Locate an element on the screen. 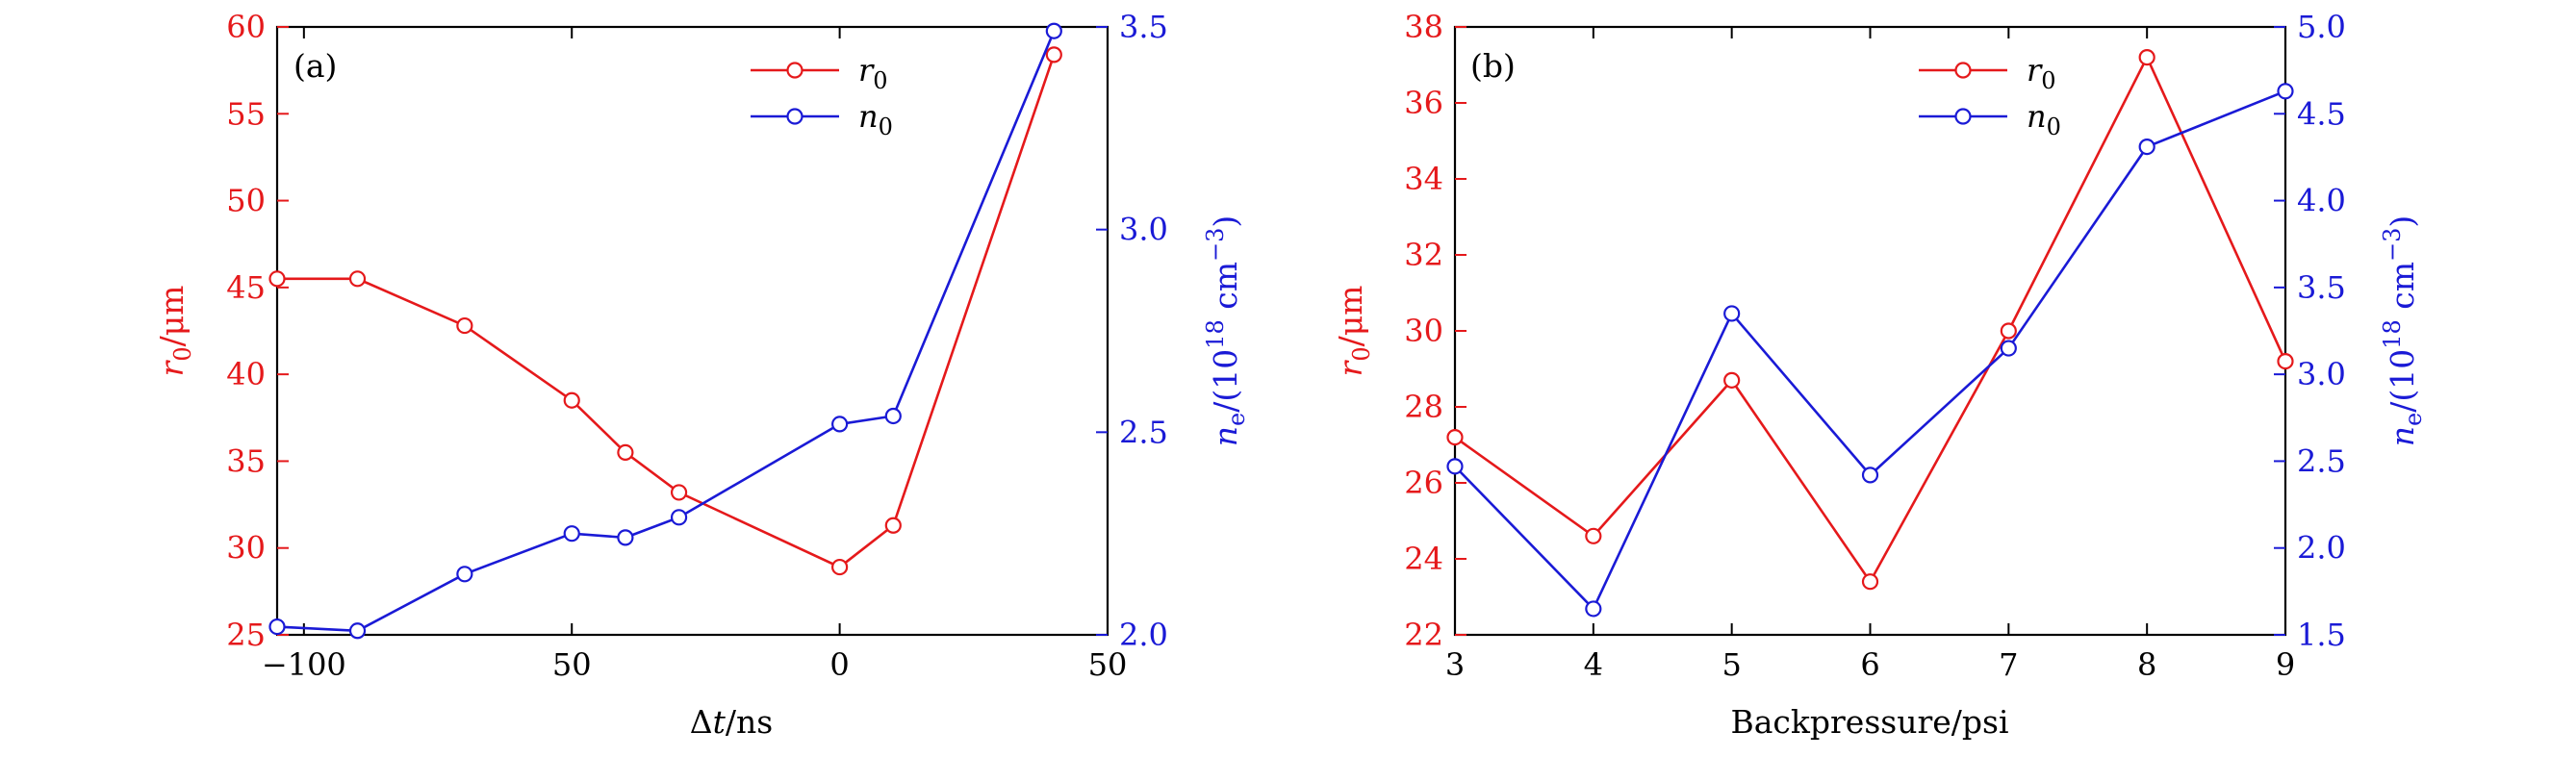 The width and height of the screenshot is (2576, 757). x-tick-label: 9 is located at coordinates (2285, 664).